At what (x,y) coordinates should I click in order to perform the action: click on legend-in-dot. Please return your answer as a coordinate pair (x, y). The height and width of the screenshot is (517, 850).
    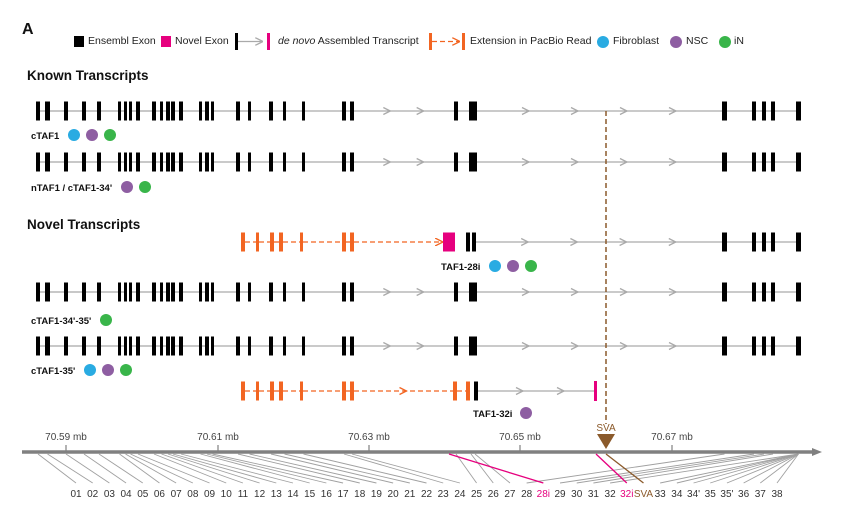
    Looking at the image, I should click on (725, 42).